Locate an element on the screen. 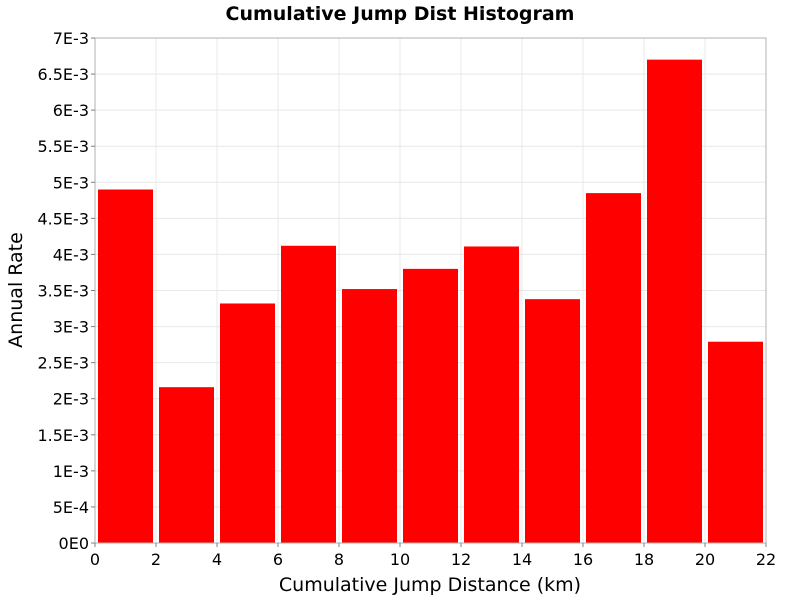  x-tick-label: 8 is located at coordinates (339, 559).